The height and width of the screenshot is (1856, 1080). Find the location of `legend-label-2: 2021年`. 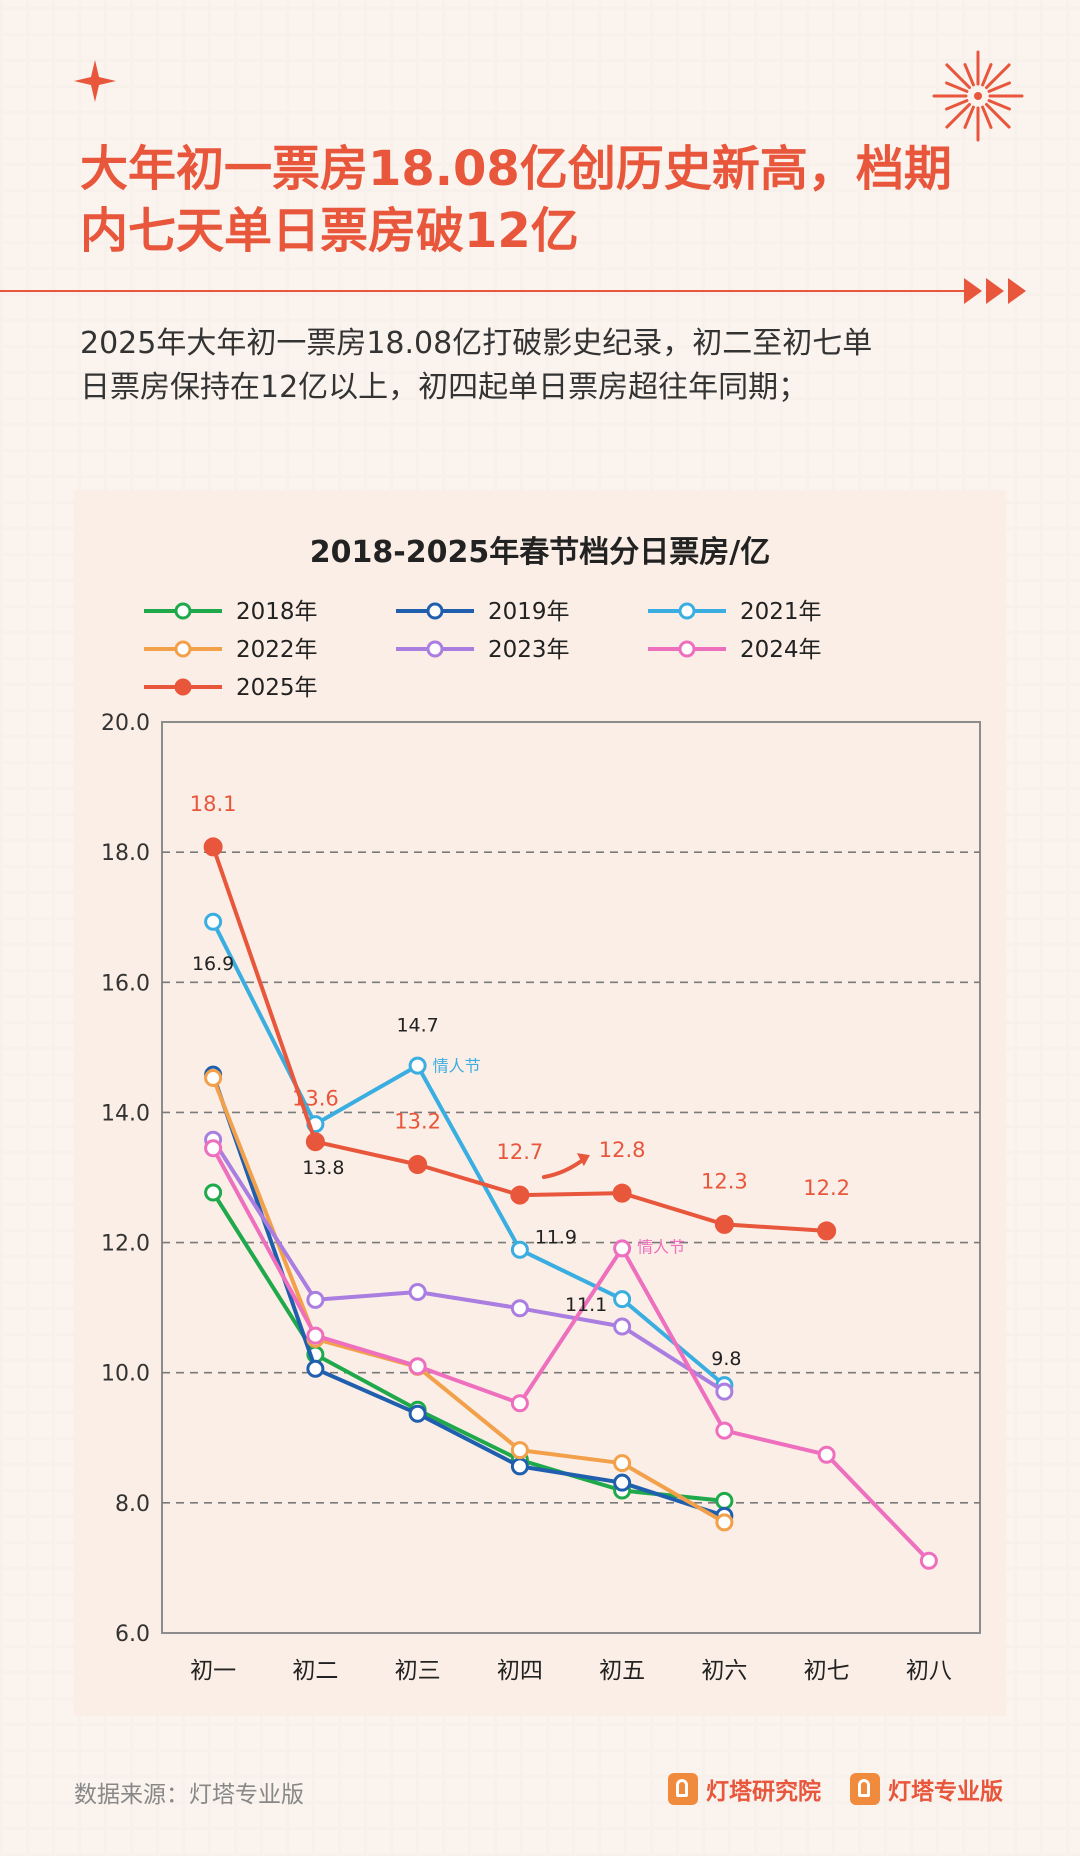

legend-label-2: 2021年 is located at coordinates (781, 612).